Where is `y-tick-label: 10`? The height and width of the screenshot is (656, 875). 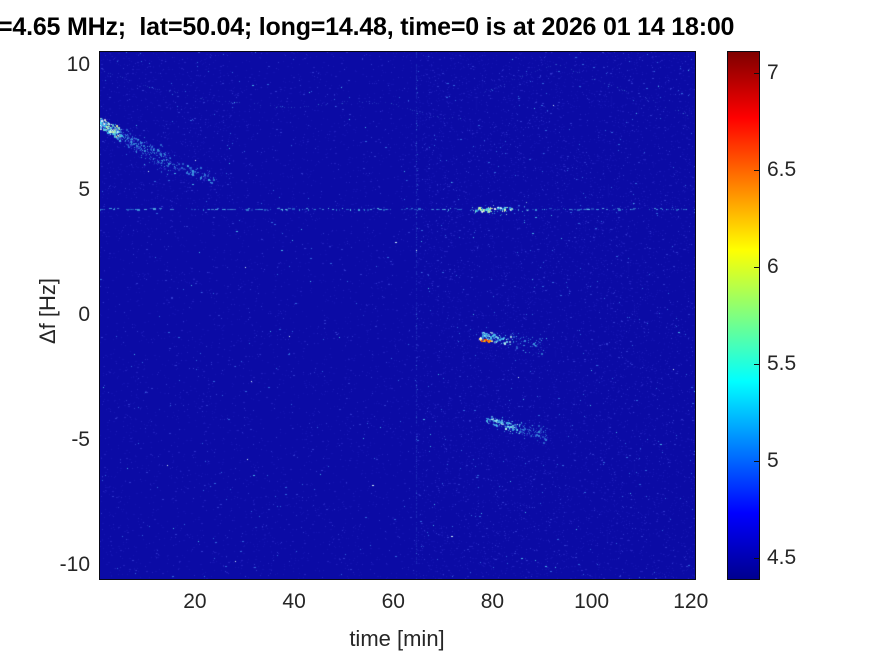
y-tick-label: 10 is located at coordinates (78, 65).